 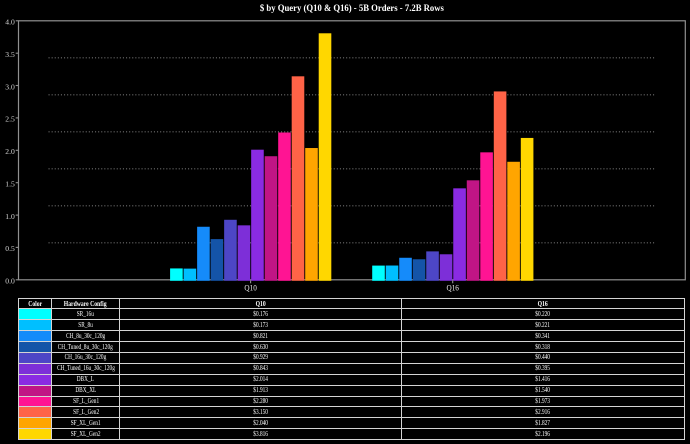 I want to click on svg-text: Q16, so click(x=453, y=287).